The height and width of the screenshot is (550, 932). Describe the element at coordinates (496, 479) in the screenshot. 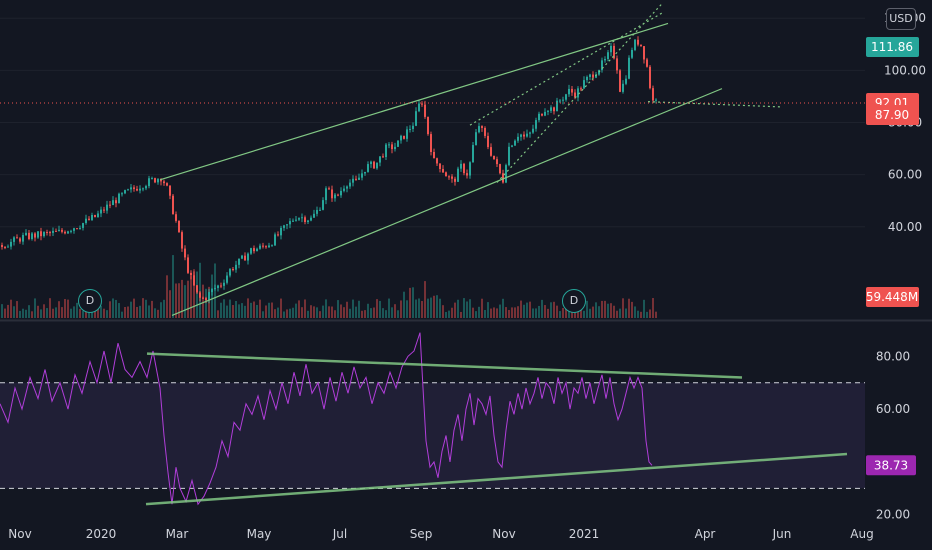

I see `rsi-trendline` at that location.